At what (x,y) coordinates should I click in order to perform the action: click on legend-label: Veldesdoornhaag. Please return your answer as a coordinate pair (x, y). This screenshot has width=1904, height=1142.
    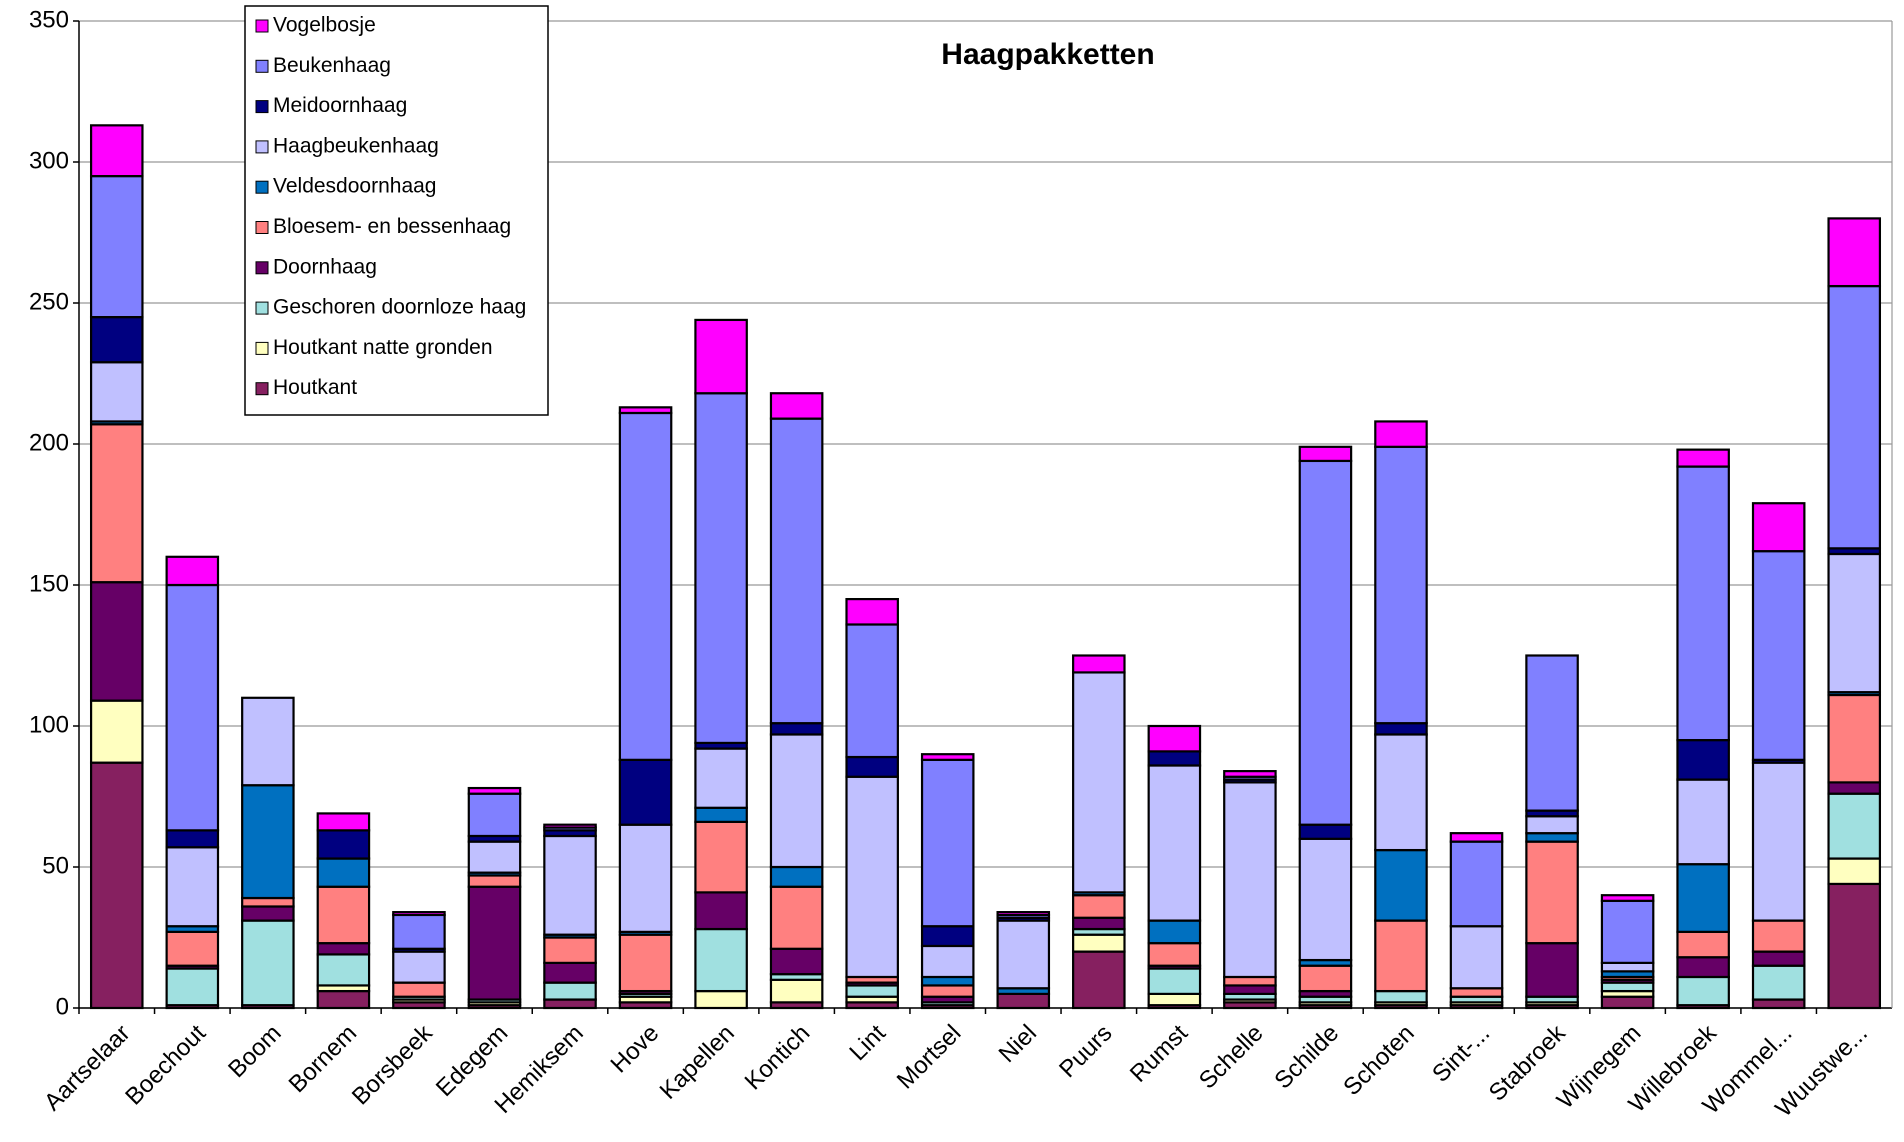
    Looking at the image, I should click on (354, 186).